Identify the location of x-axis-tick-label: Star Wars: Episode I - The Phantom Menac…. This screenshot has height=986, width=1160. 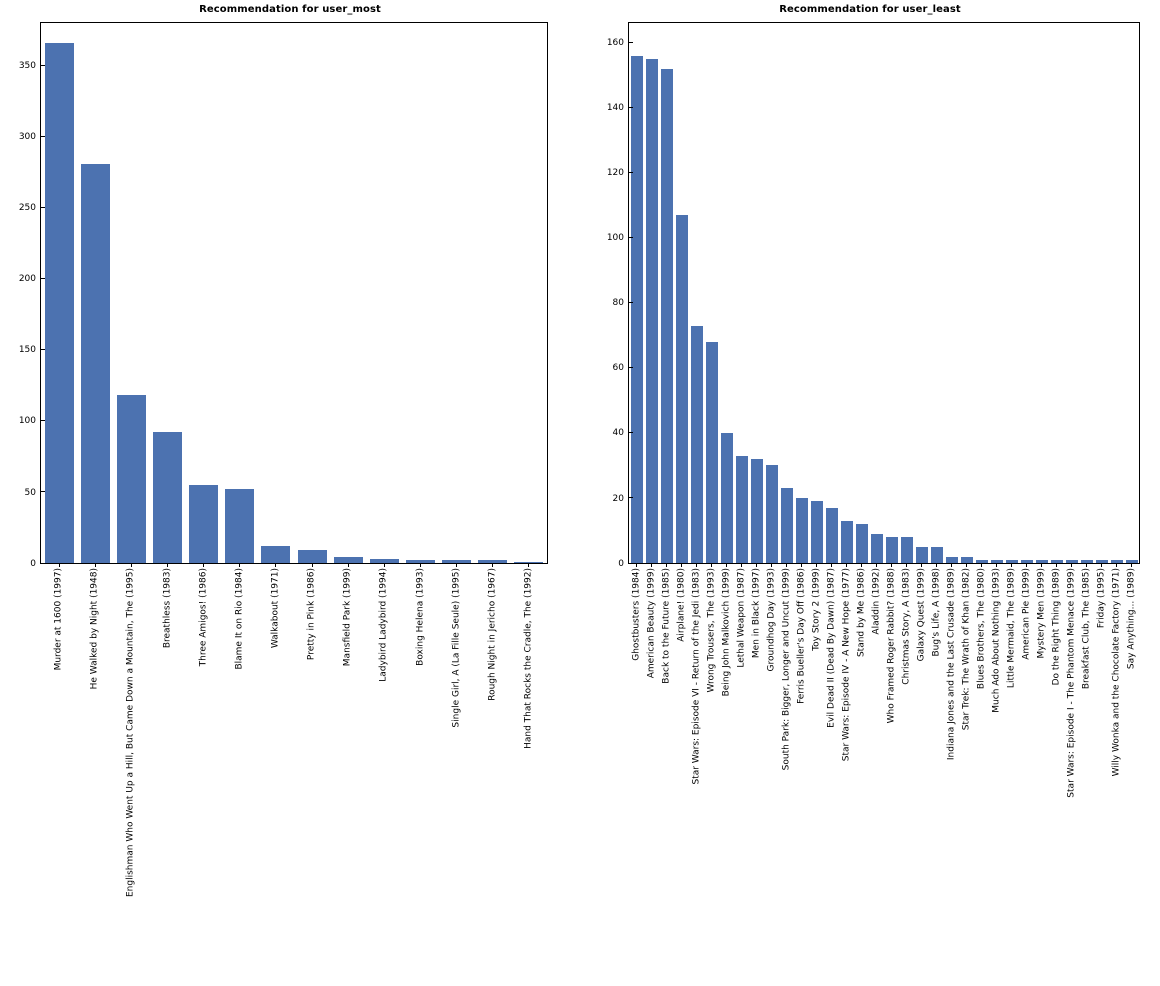
(1071, 683).